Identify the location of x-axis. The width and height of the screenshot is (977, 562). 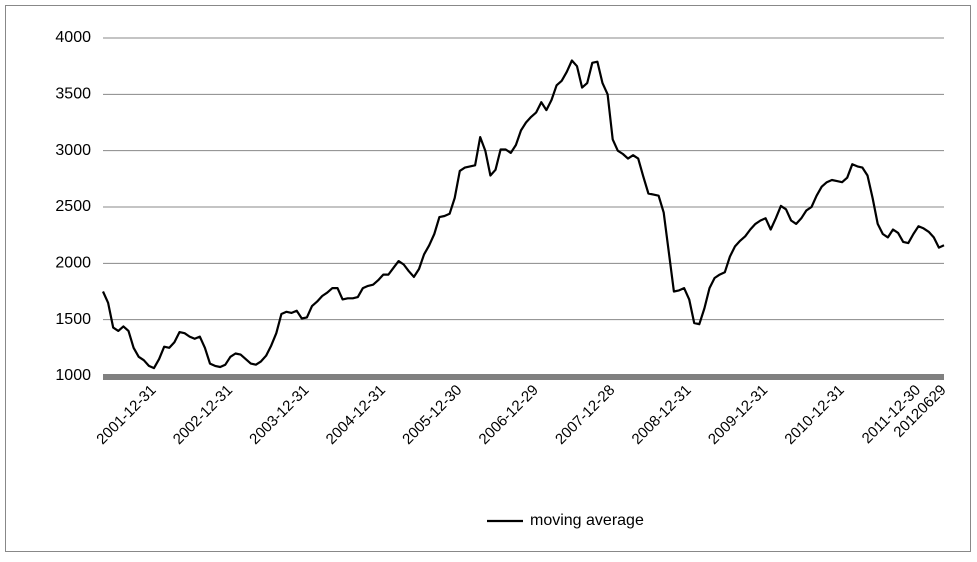
(523, 377).